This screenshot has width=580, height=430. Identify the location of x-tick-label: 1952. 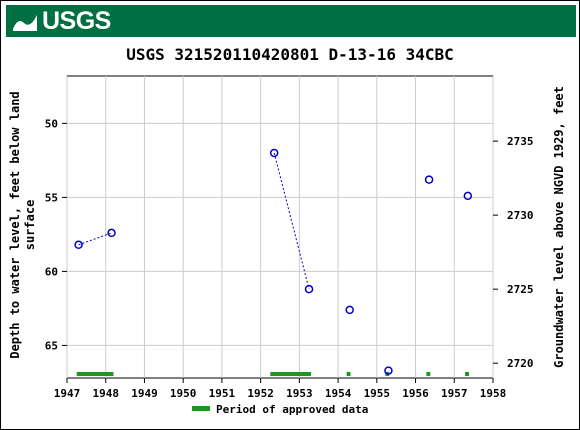
(260, 393).